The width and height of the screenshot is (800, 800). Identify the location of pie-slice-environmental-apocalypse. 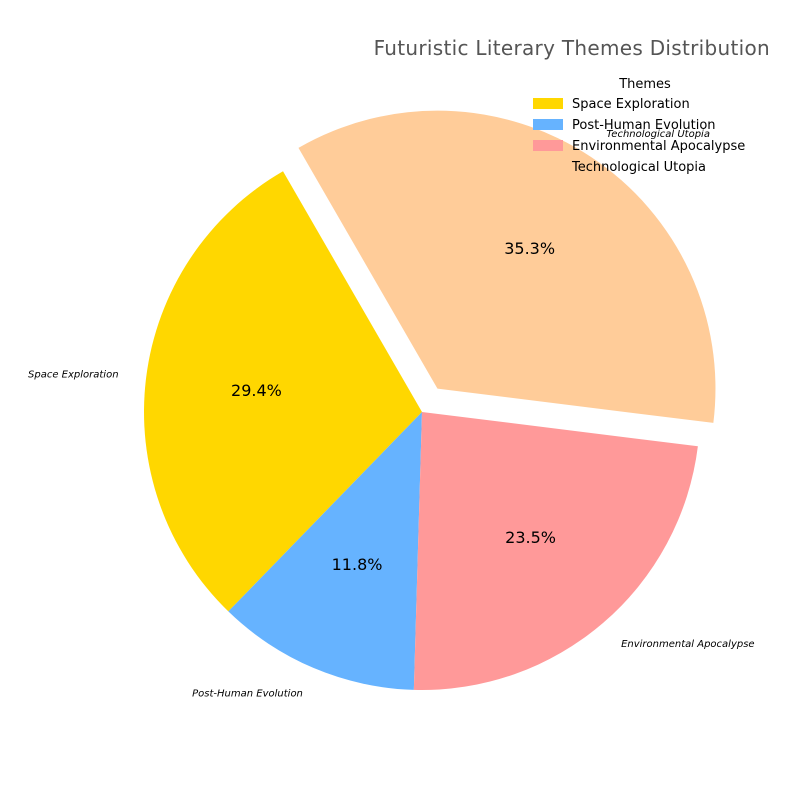
(555, 551).